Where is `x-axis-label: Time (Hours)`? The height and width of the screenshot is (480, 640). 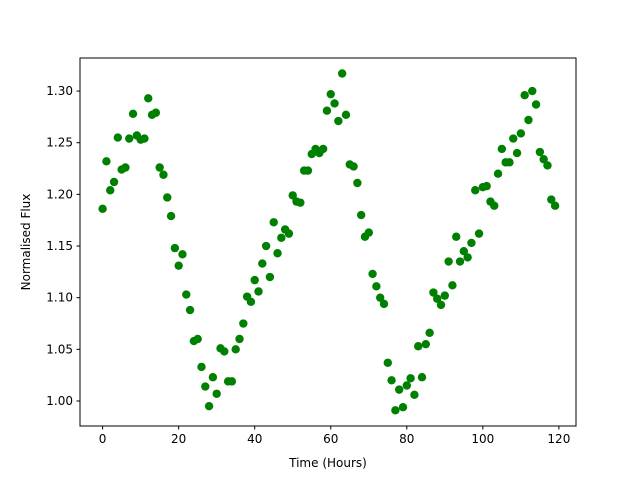
x-axis-label: Time (Hours) is located at coordinates (327, 463).